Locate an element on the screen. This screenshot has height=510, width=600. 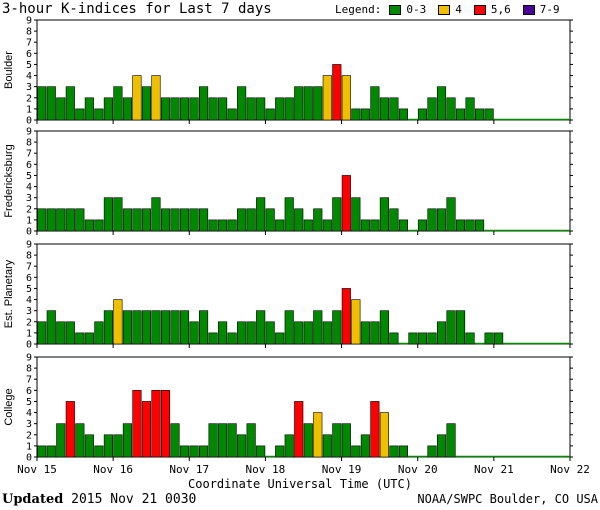
y-tick-label: 0 is located at coordinates (29, 121).